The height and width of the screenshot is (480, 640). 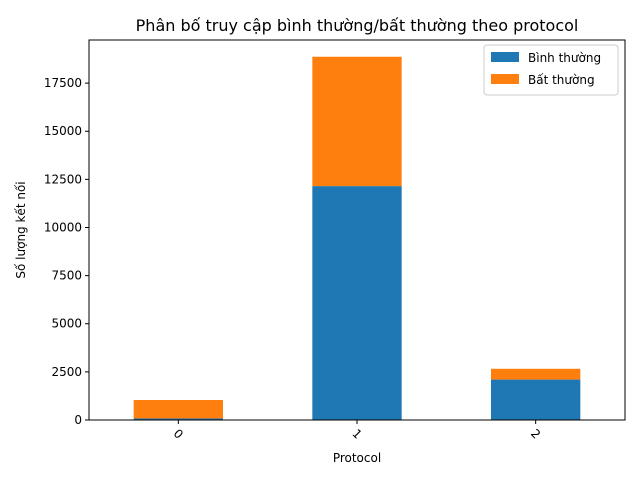 I want to click on y-axis-label: Số lượng kết nối, so click(x=21, y=229).